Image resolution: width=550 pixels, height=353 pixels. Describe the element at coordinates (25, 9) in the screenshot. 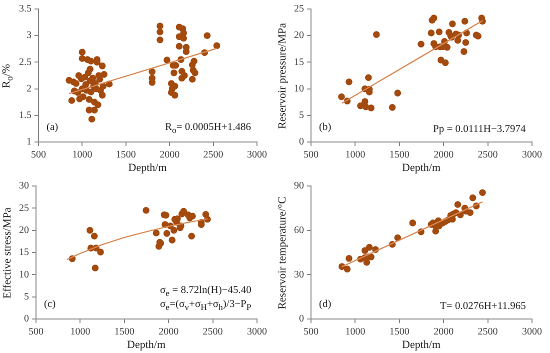

I see `y-tick-label: 3.5` at that location.